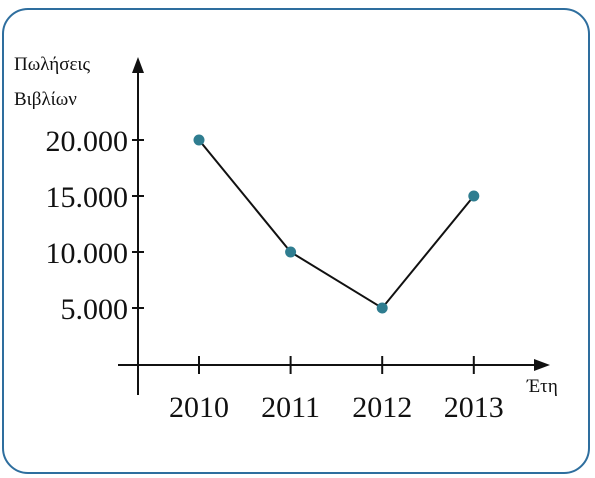 The width and height of the screenshot is (595, 478). What do you see at coordinates (45, 99) in the screenshot?
I see `y-axis-label-line-2: Βιβλίων` at bounding box center [45, 99].